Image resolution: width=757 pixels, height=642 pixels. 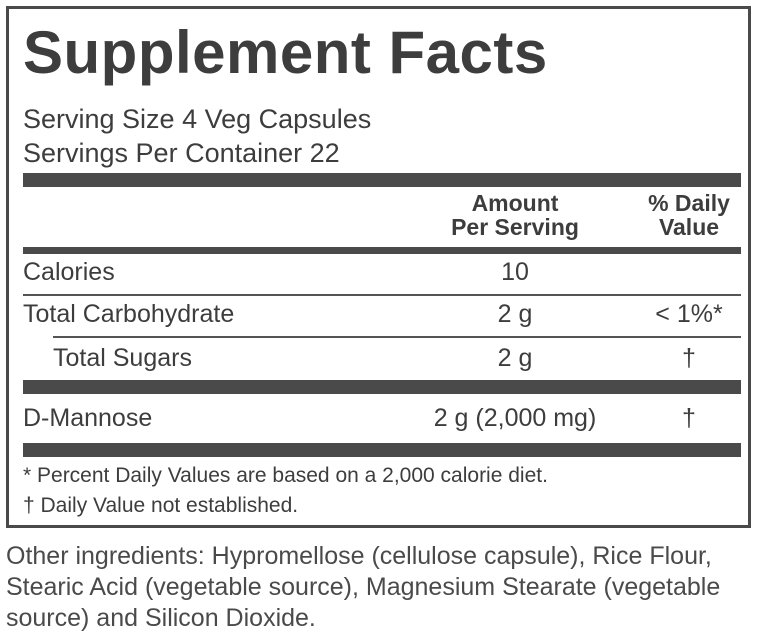 What do you see at coordinates (122, 358) in the screenshot?
I see `row-sugars-label: Total Sugars` at bounding box center [122, 358].